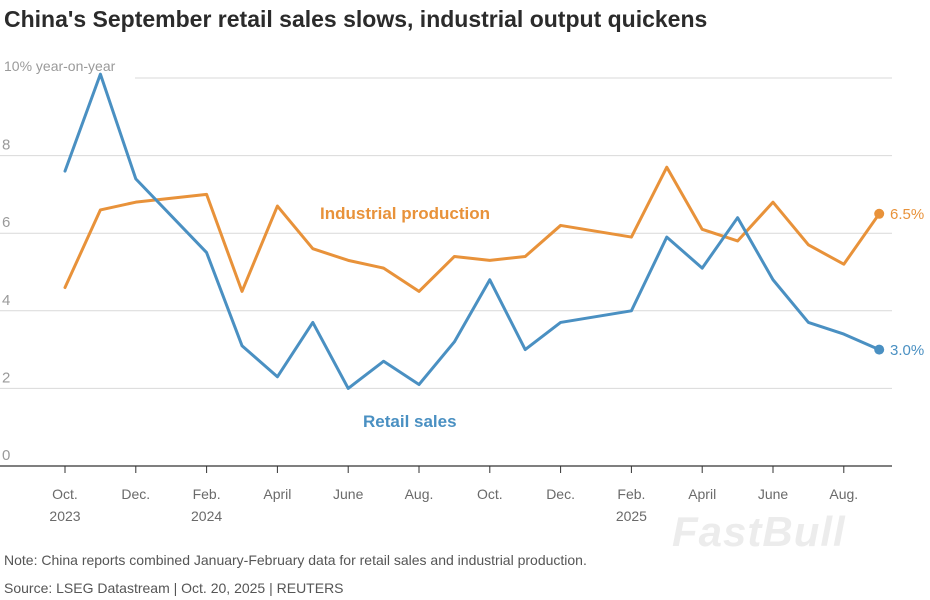 This screenshot has width=930, height=600. What do you see at coordinates (405, 213) in the screenshot?
I see `series-label-industrial: Industrial production` at bounding box center [405, 213].